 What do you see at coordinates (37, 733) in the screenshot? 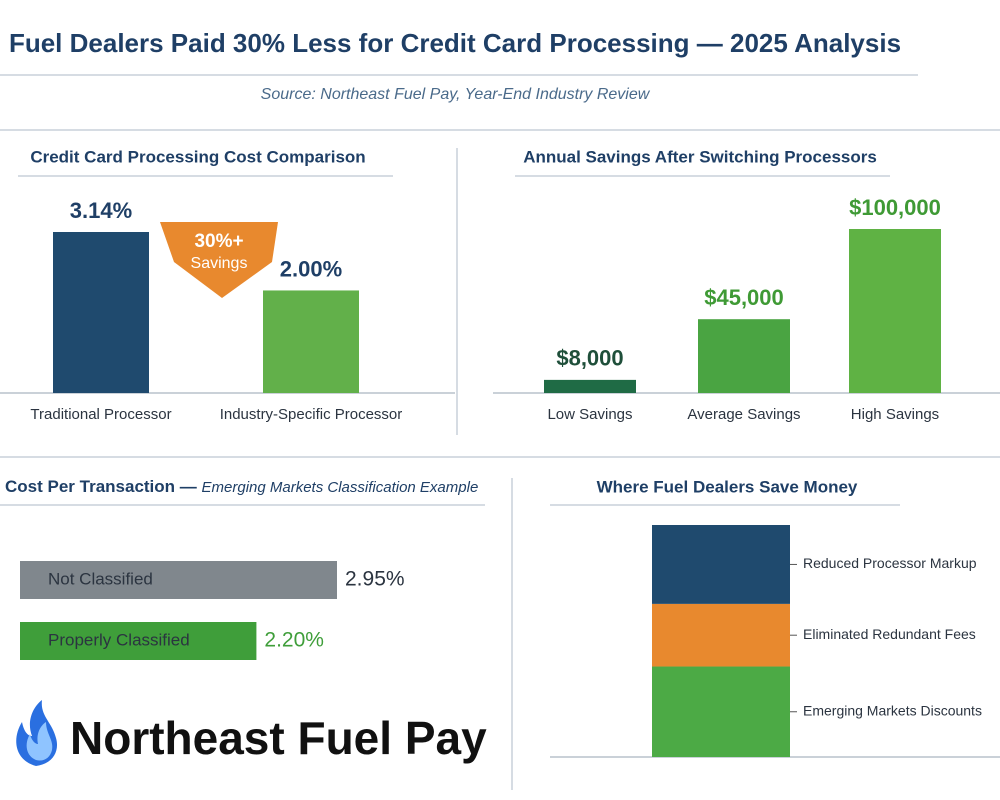
I see `logo-icon` at bounding box center [37, 733].